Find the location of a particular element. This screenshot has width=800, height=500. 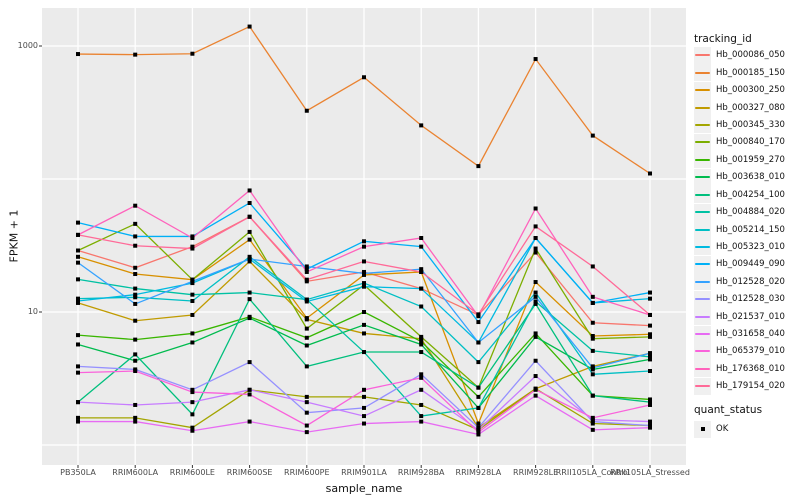

legend-entry: Hb_003638_010 is located at coordinates (739, 177).